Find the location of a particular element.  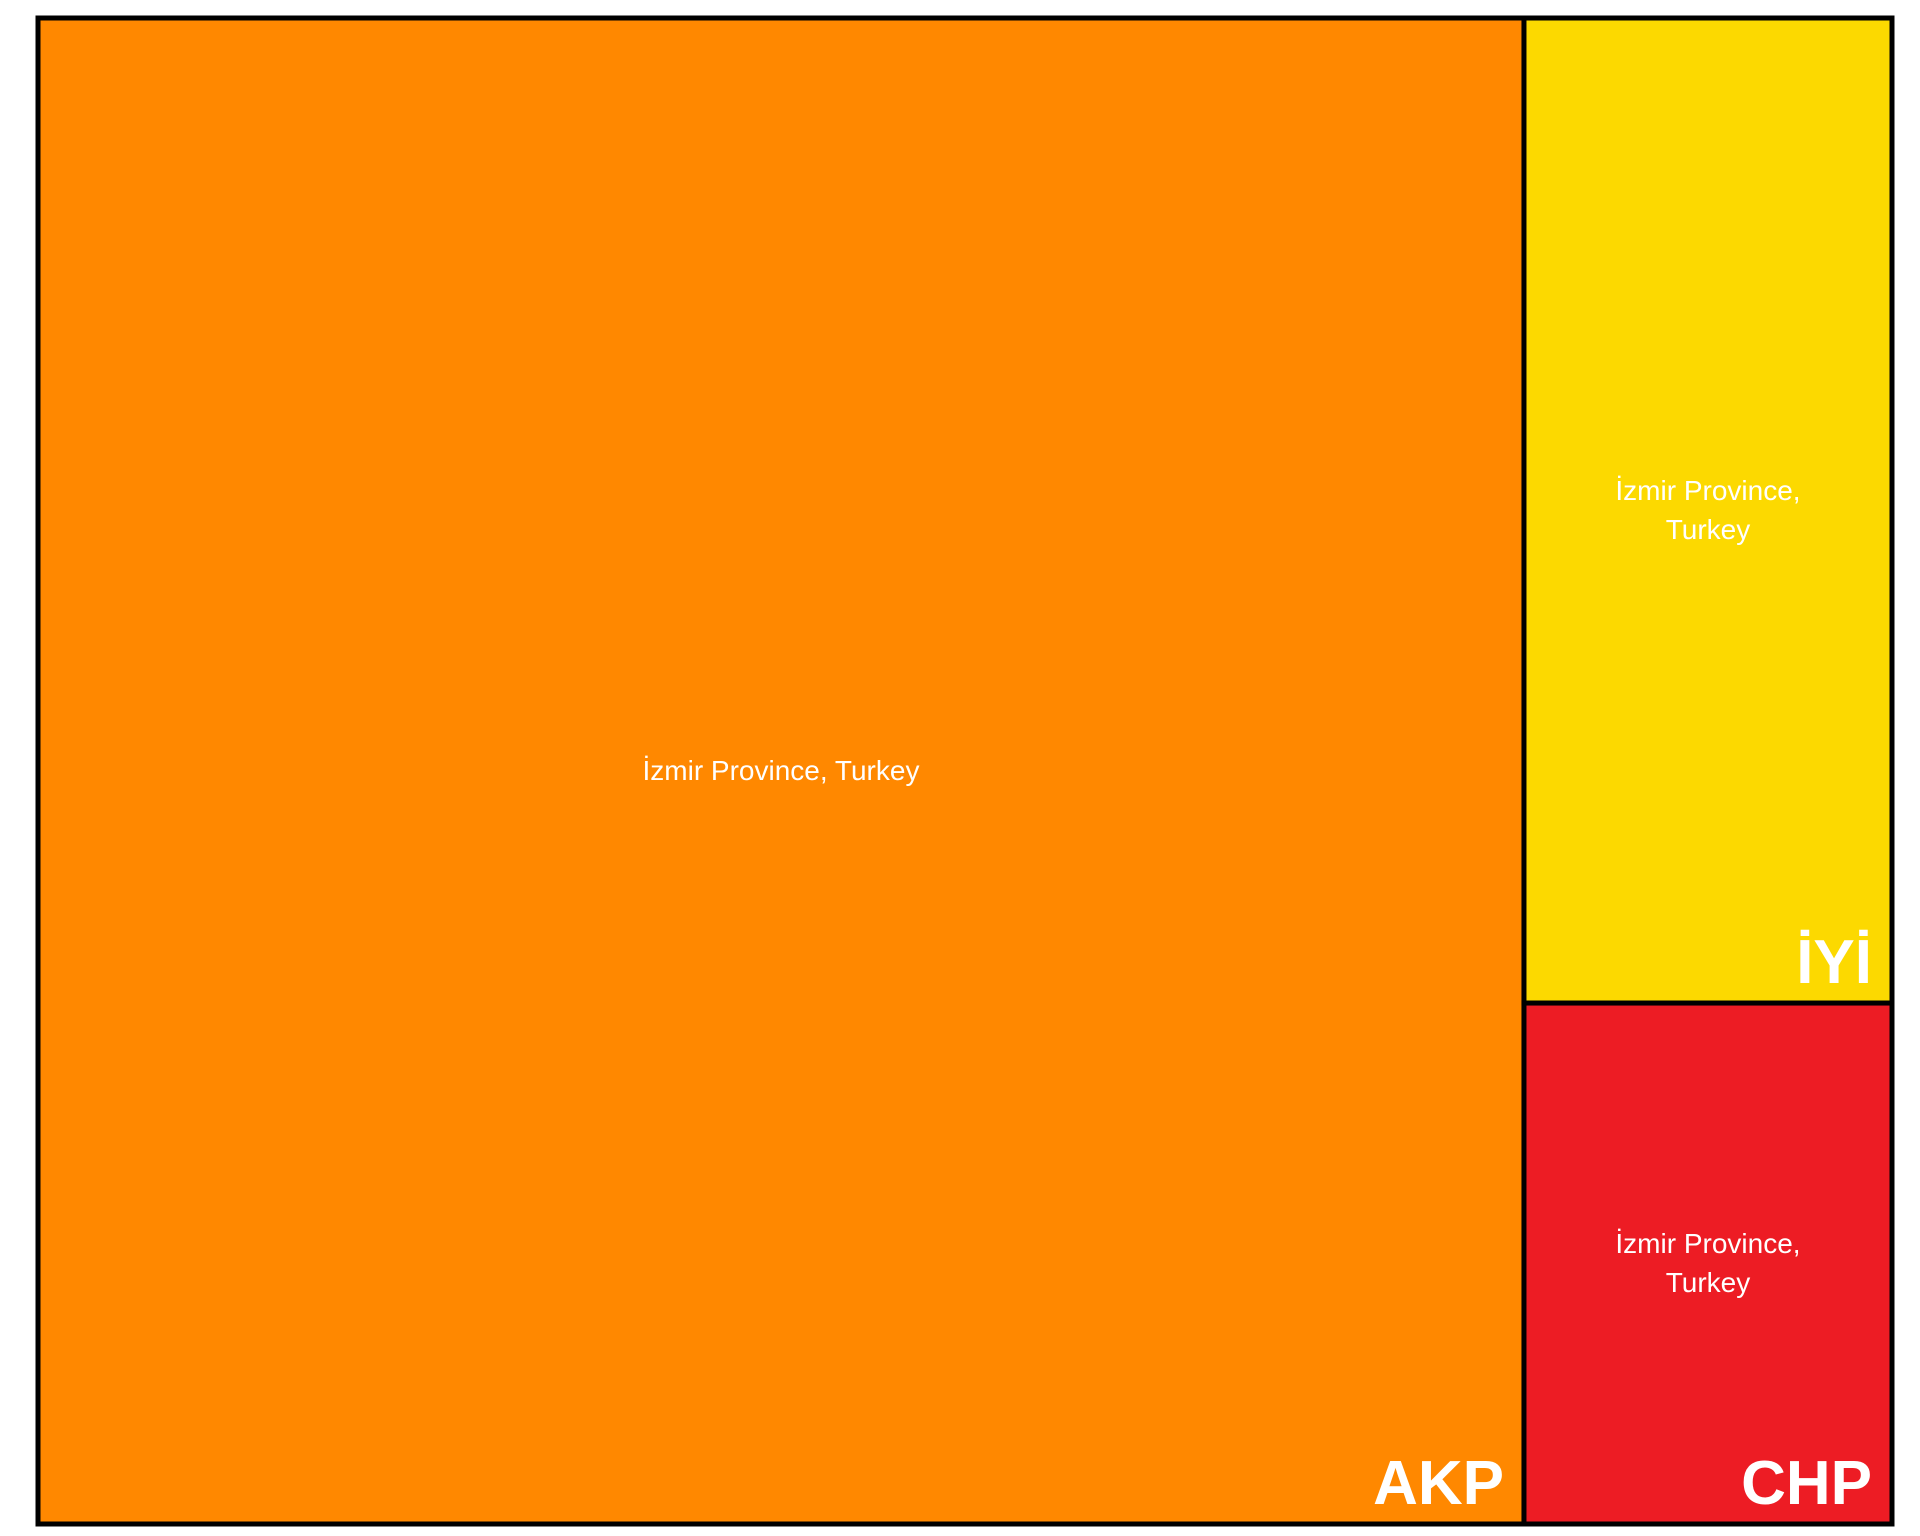

treemap-region-label-akp-line1: İzmir Province, Turkey is located at coordinates (781, 770).